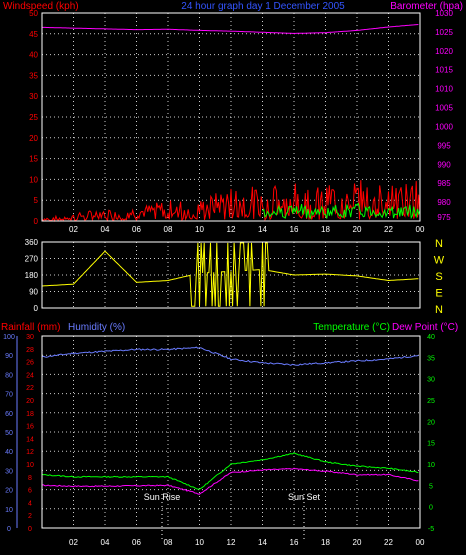 This screenshot has height=555, width=466. Describe the element at coordinates (9, 356) in the screenshot. I see `humidity-tick-label: 90` at that location.